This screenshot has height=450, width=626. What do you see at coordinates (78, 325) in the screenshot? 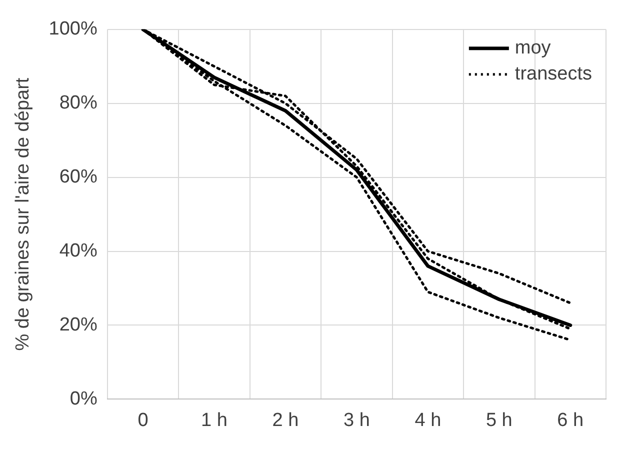
I see `y-tick-label: 20%` at bounding box center [78, 325].